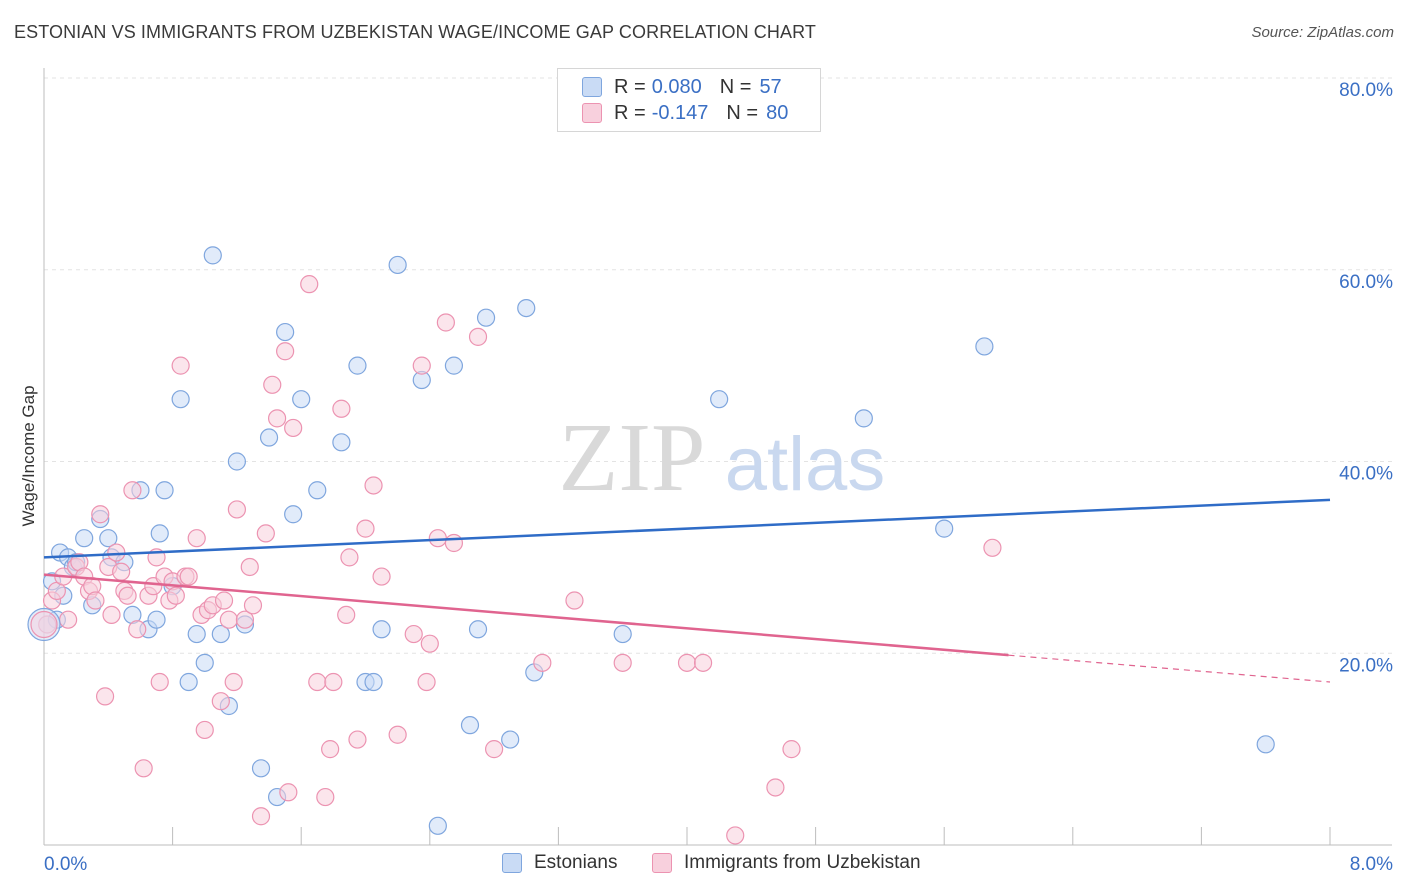 The width and height of the screenshot is (1406, 892). Describe the element at coordinates (805, 464) in the screenshot. I see `watermark-atlas: atlas` at that location.